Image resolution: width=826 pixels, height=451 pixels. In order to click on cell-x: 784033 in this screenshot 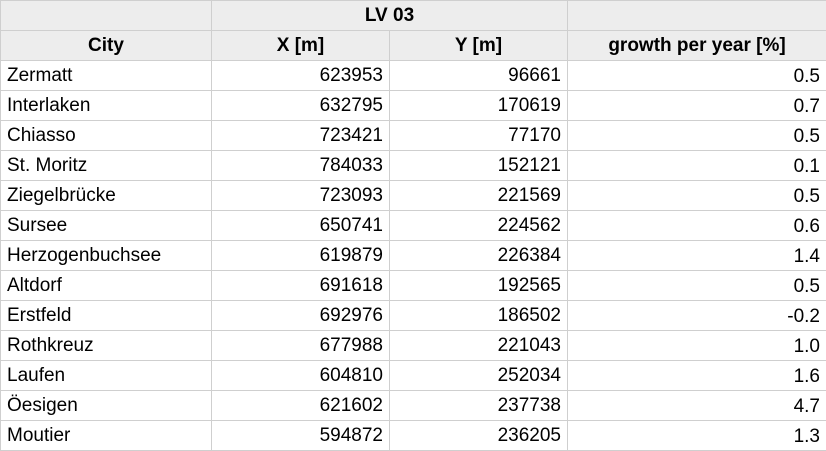, I will do `click(301, 166)`.